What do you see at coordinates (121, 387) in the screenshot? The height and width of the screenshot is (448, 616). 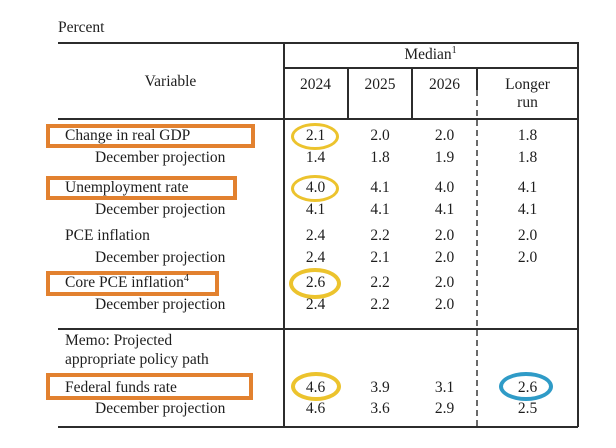 I see `row-label-federal-funds-rate: Federal funds rate` at bounding box center [121, 387].